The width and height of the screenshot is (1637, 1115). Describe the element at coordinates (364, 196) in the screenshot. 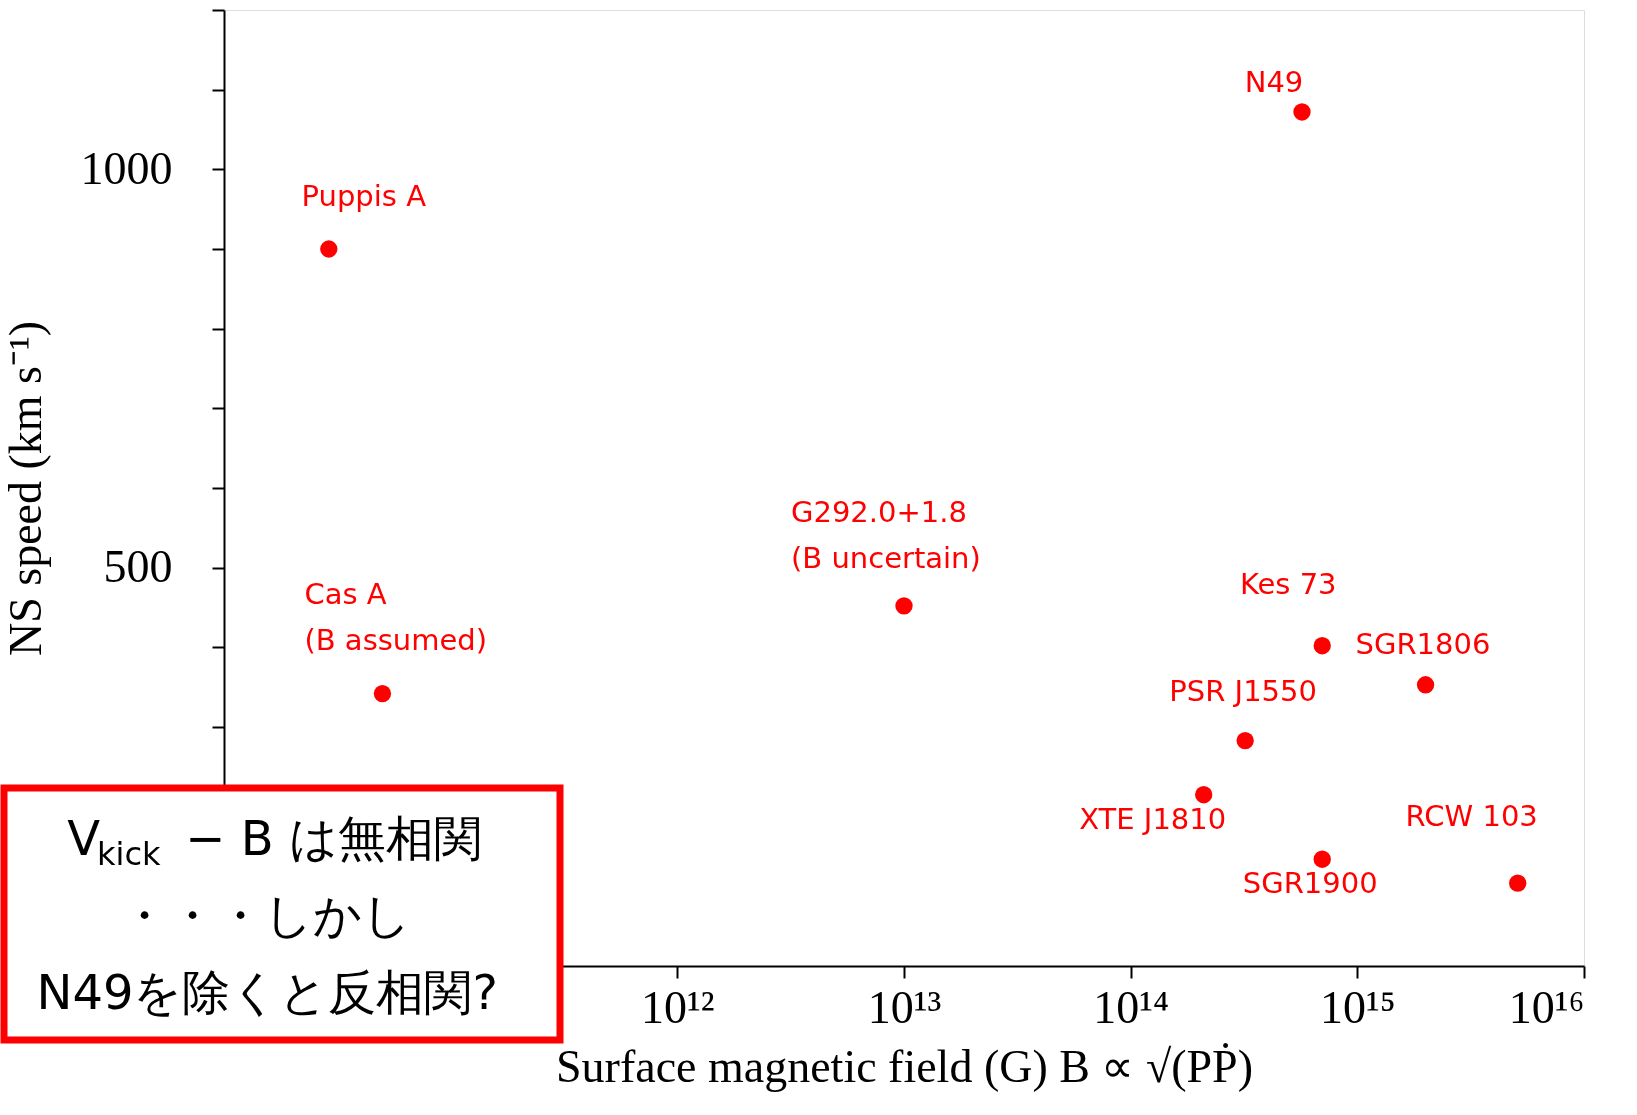

I see `annotation: Puppis A` at that location.